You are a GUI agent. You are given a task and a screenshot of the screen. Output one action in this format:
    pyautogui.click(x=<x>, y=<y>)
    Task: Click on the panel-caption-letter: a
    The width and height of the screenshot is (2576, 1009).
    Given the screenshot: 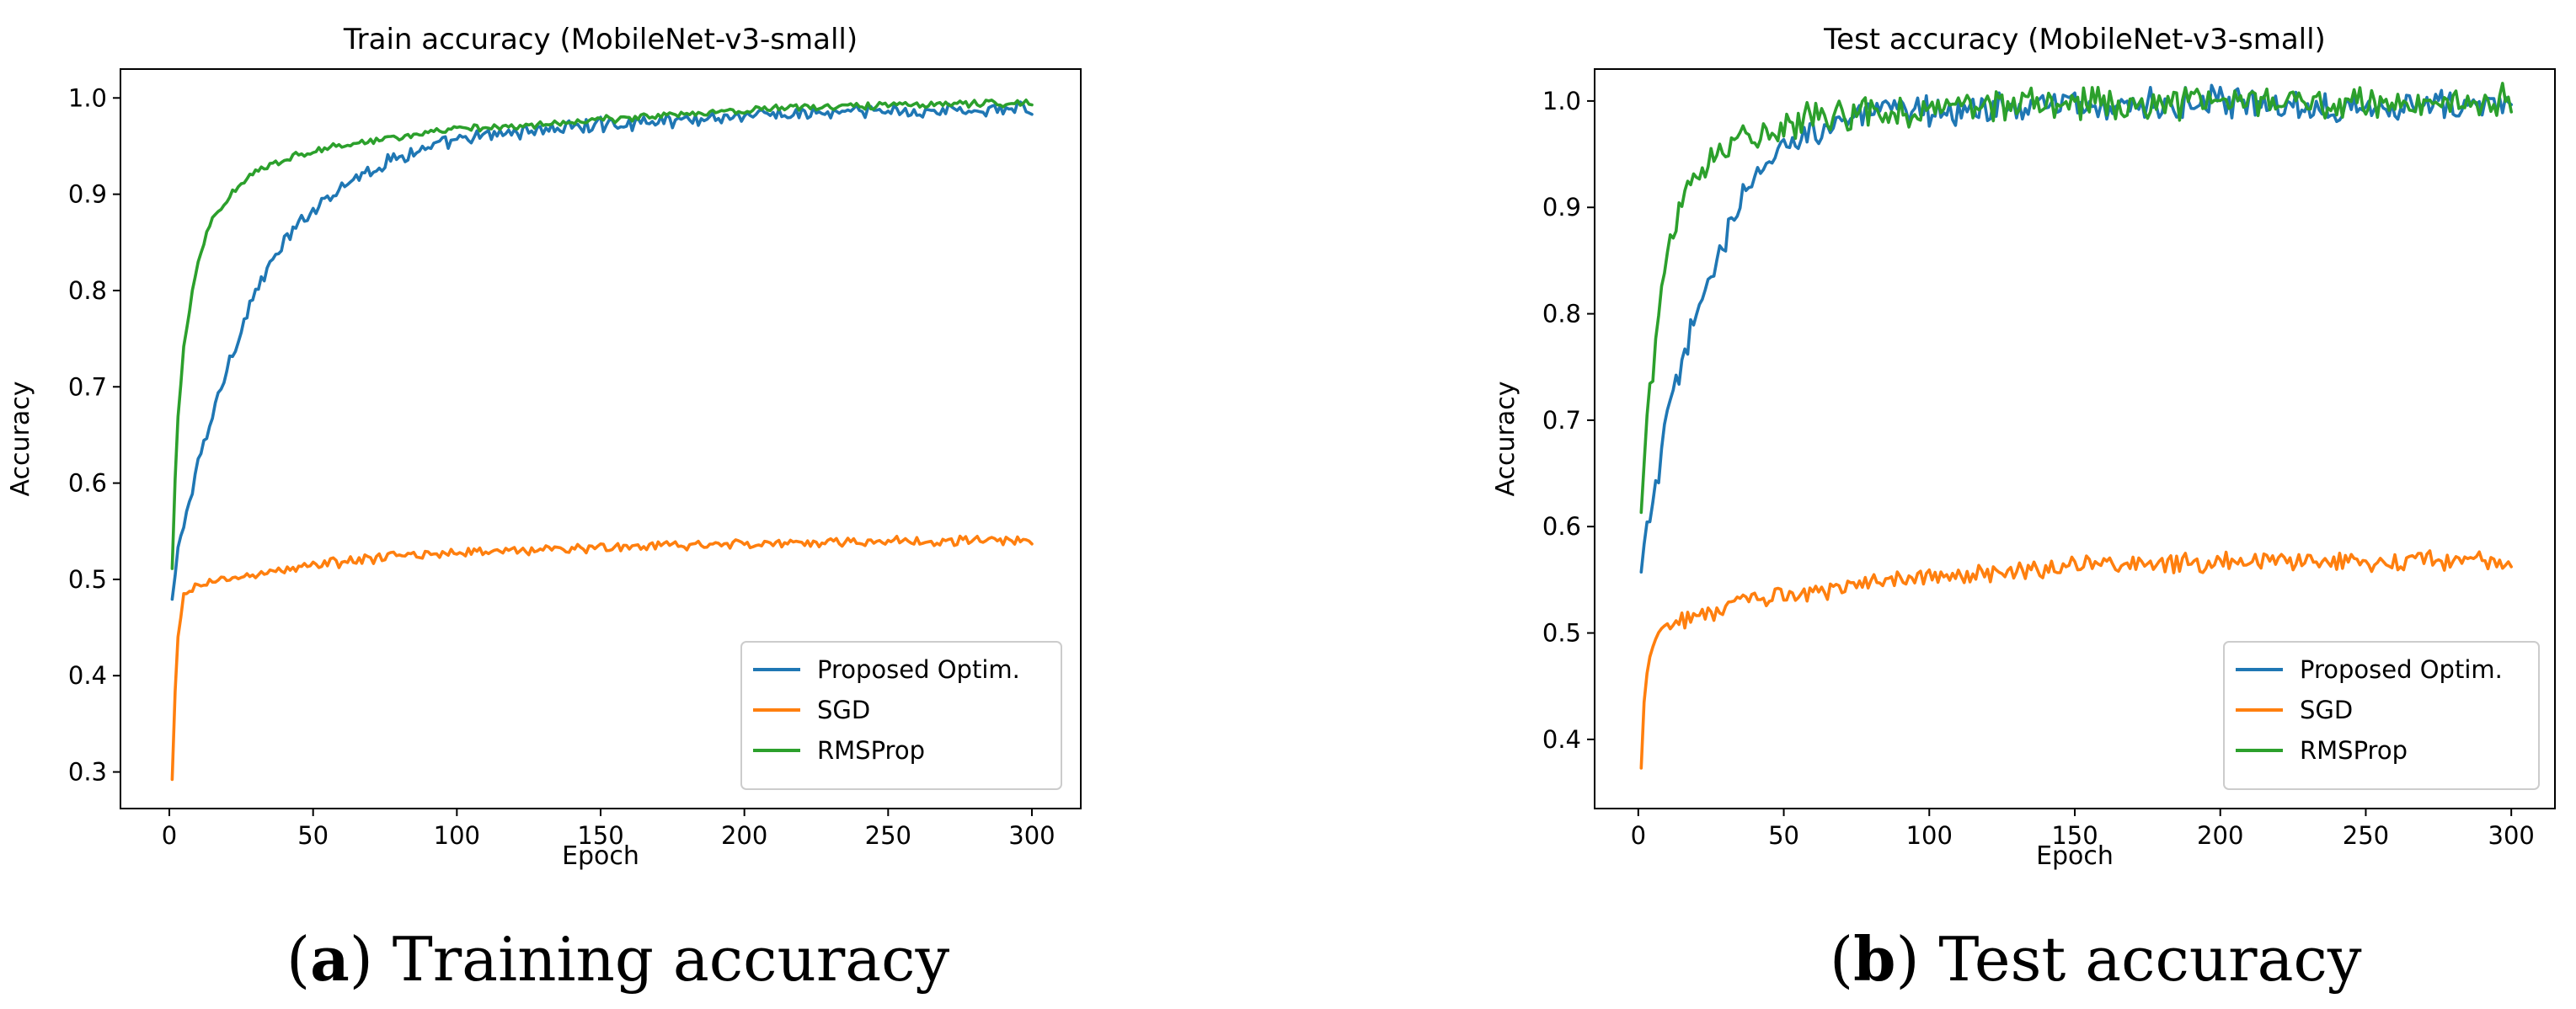 What is the action you would take?
    pyautogui.click(x=330, y=959)
    